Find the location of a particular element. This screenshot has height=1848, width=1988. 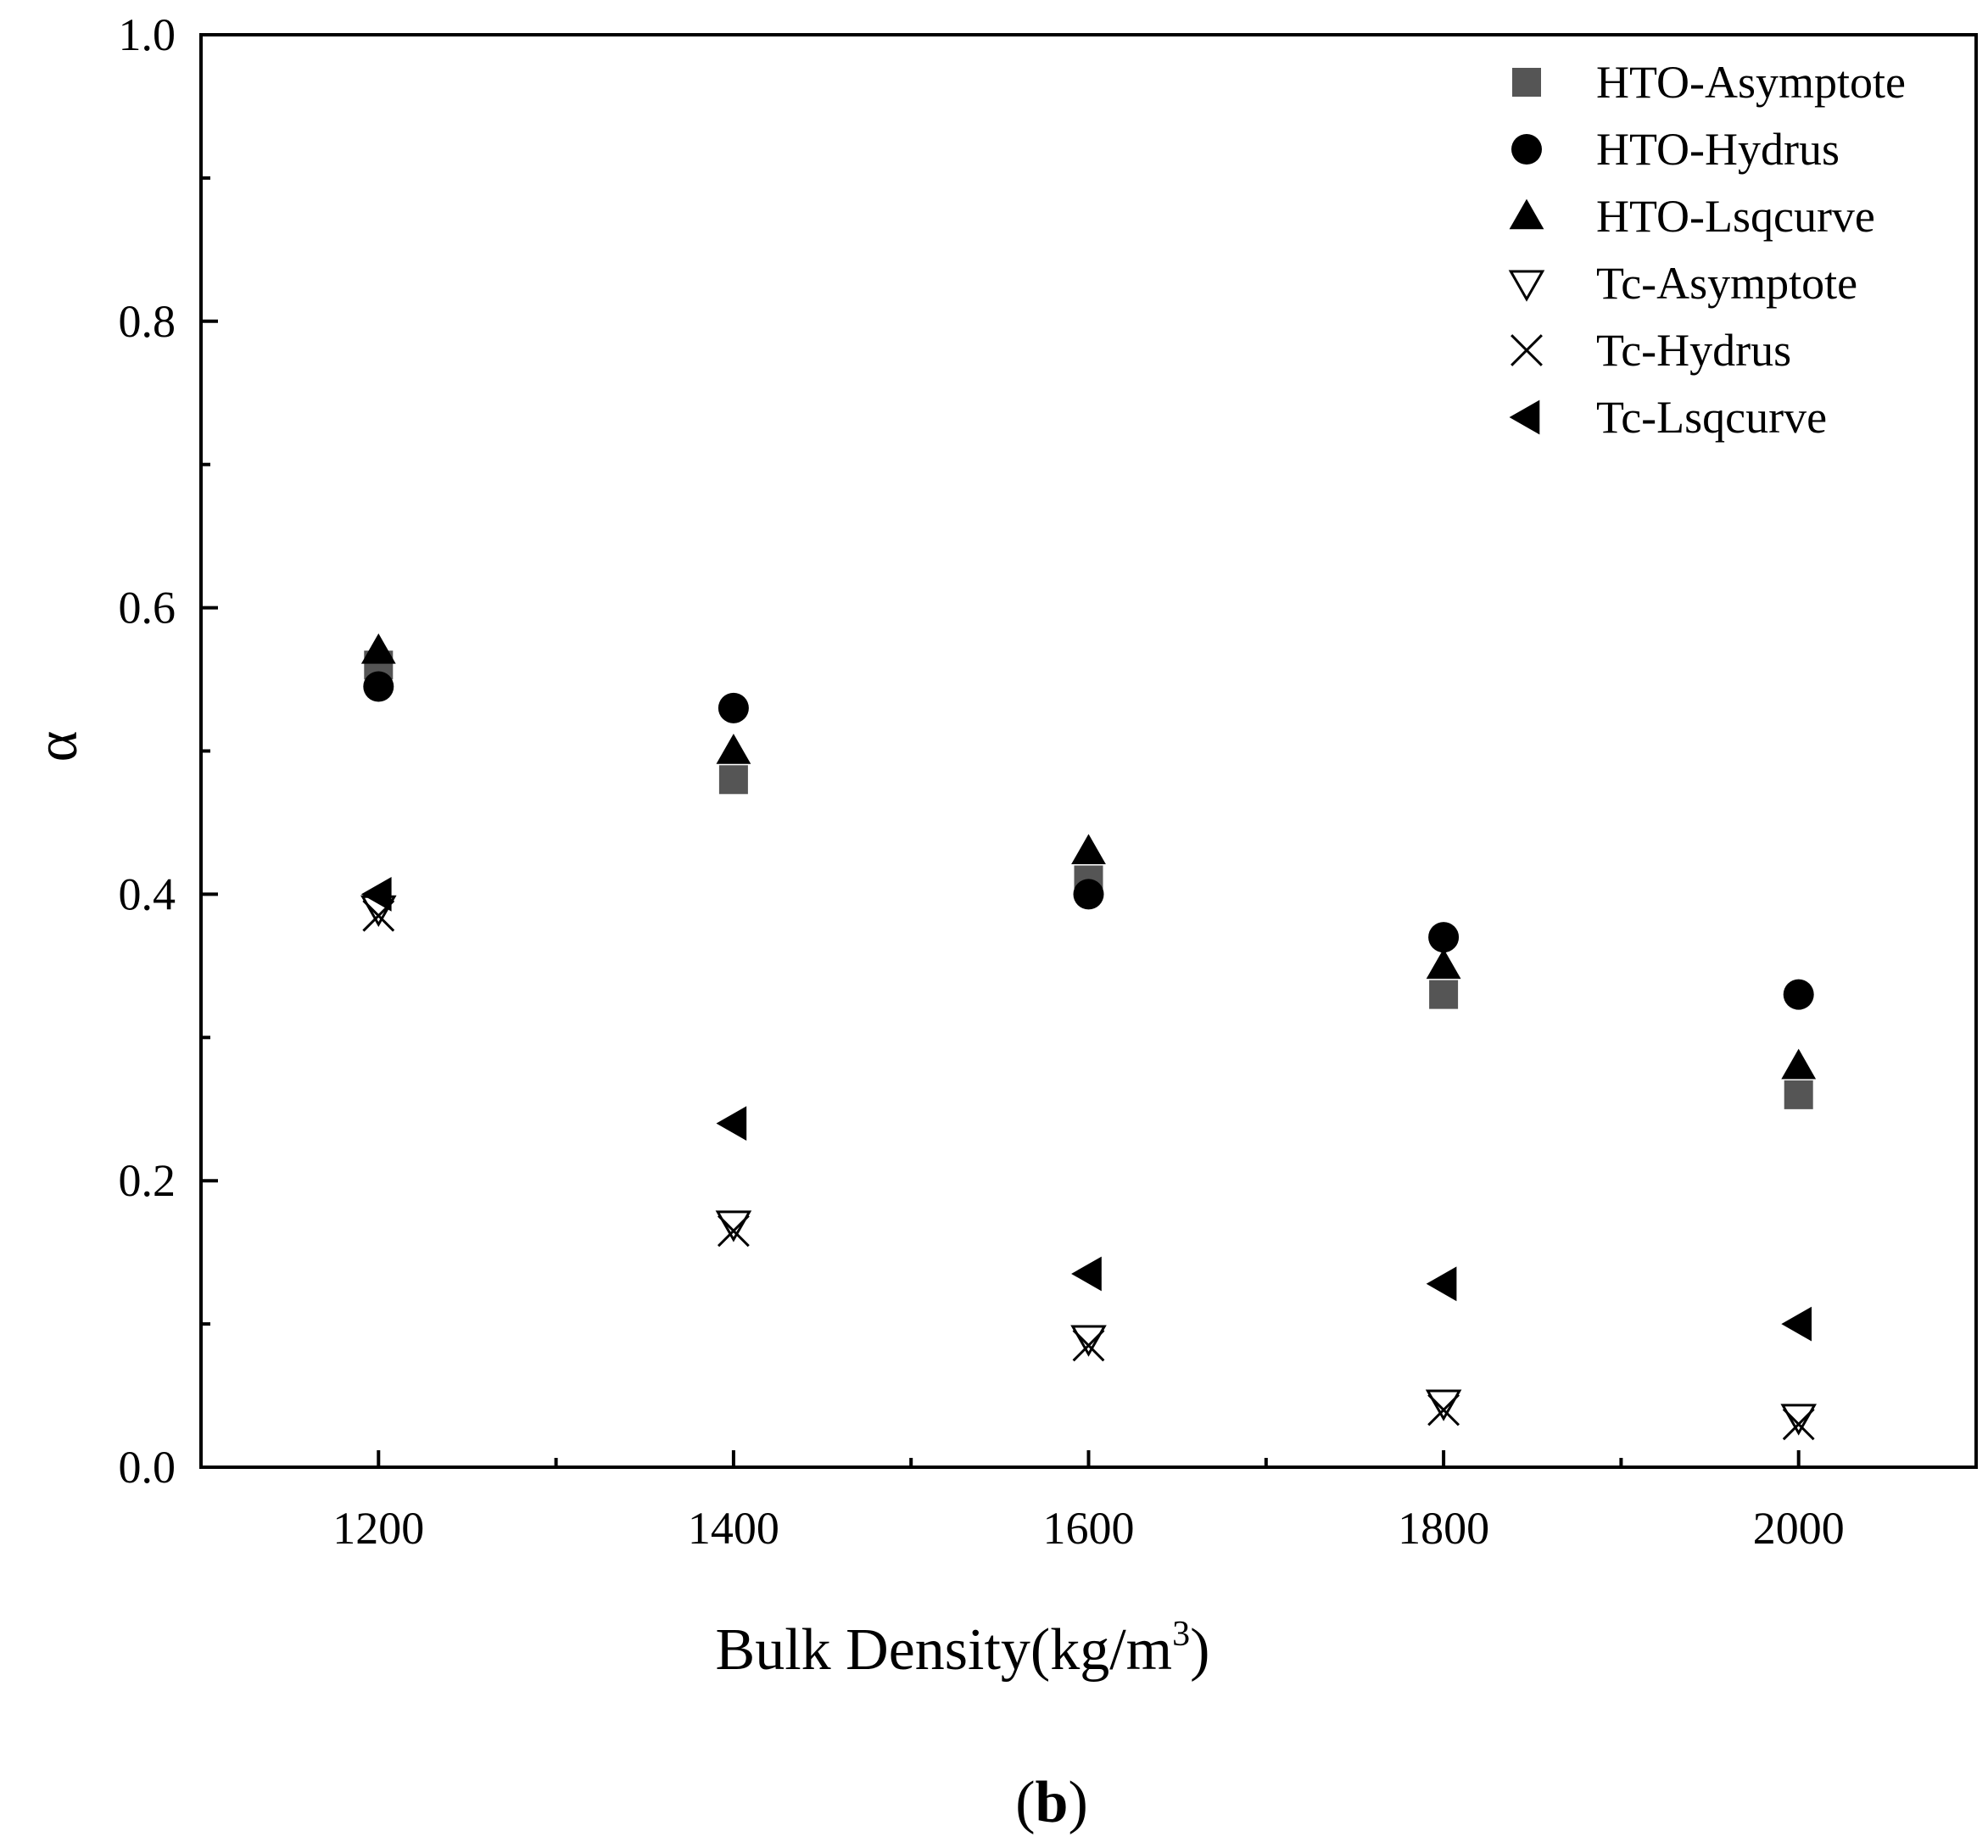

y-tick-label: 0.6 is located at coordinates (147, 609).